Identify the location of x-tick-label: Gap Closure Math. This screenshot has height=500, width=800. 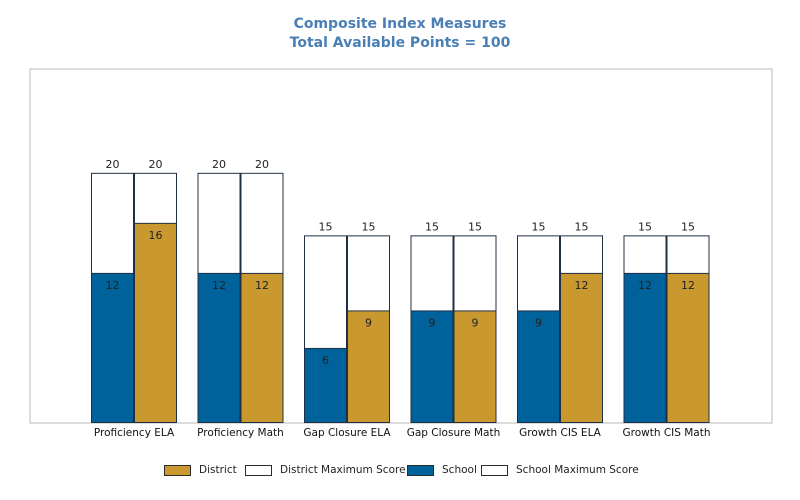
(454, 433).